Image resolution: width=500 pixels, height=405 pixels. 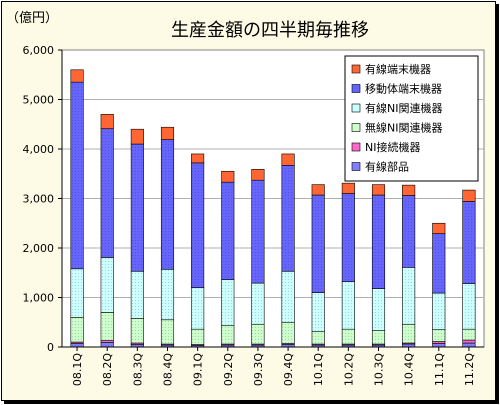 I want to click on x-tick-label: 09.2Q, so click(x=228, y=369).